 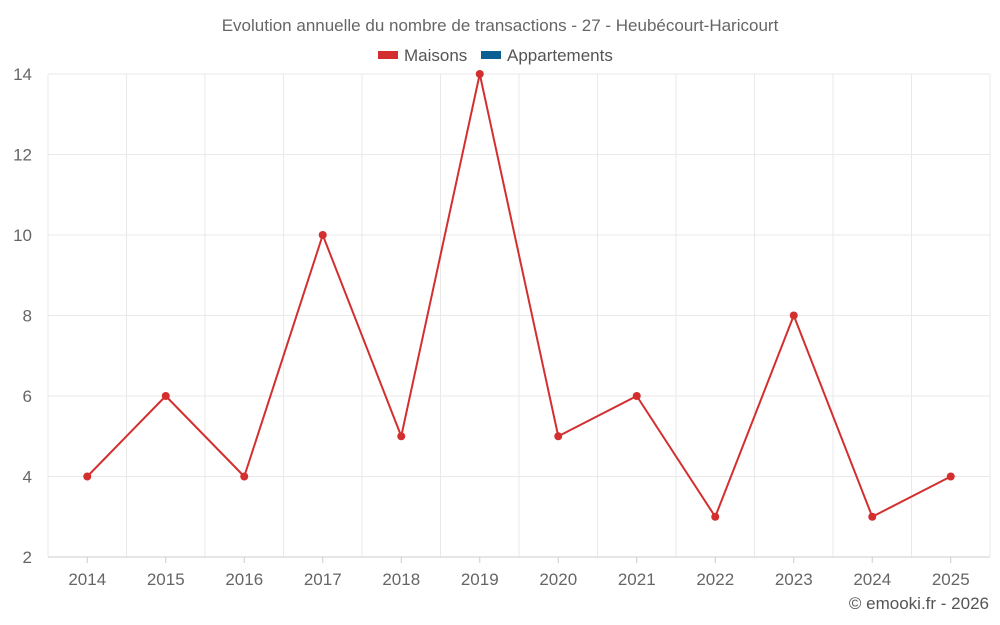 I want to click on data-point-2022, so click(x=715, y=516).